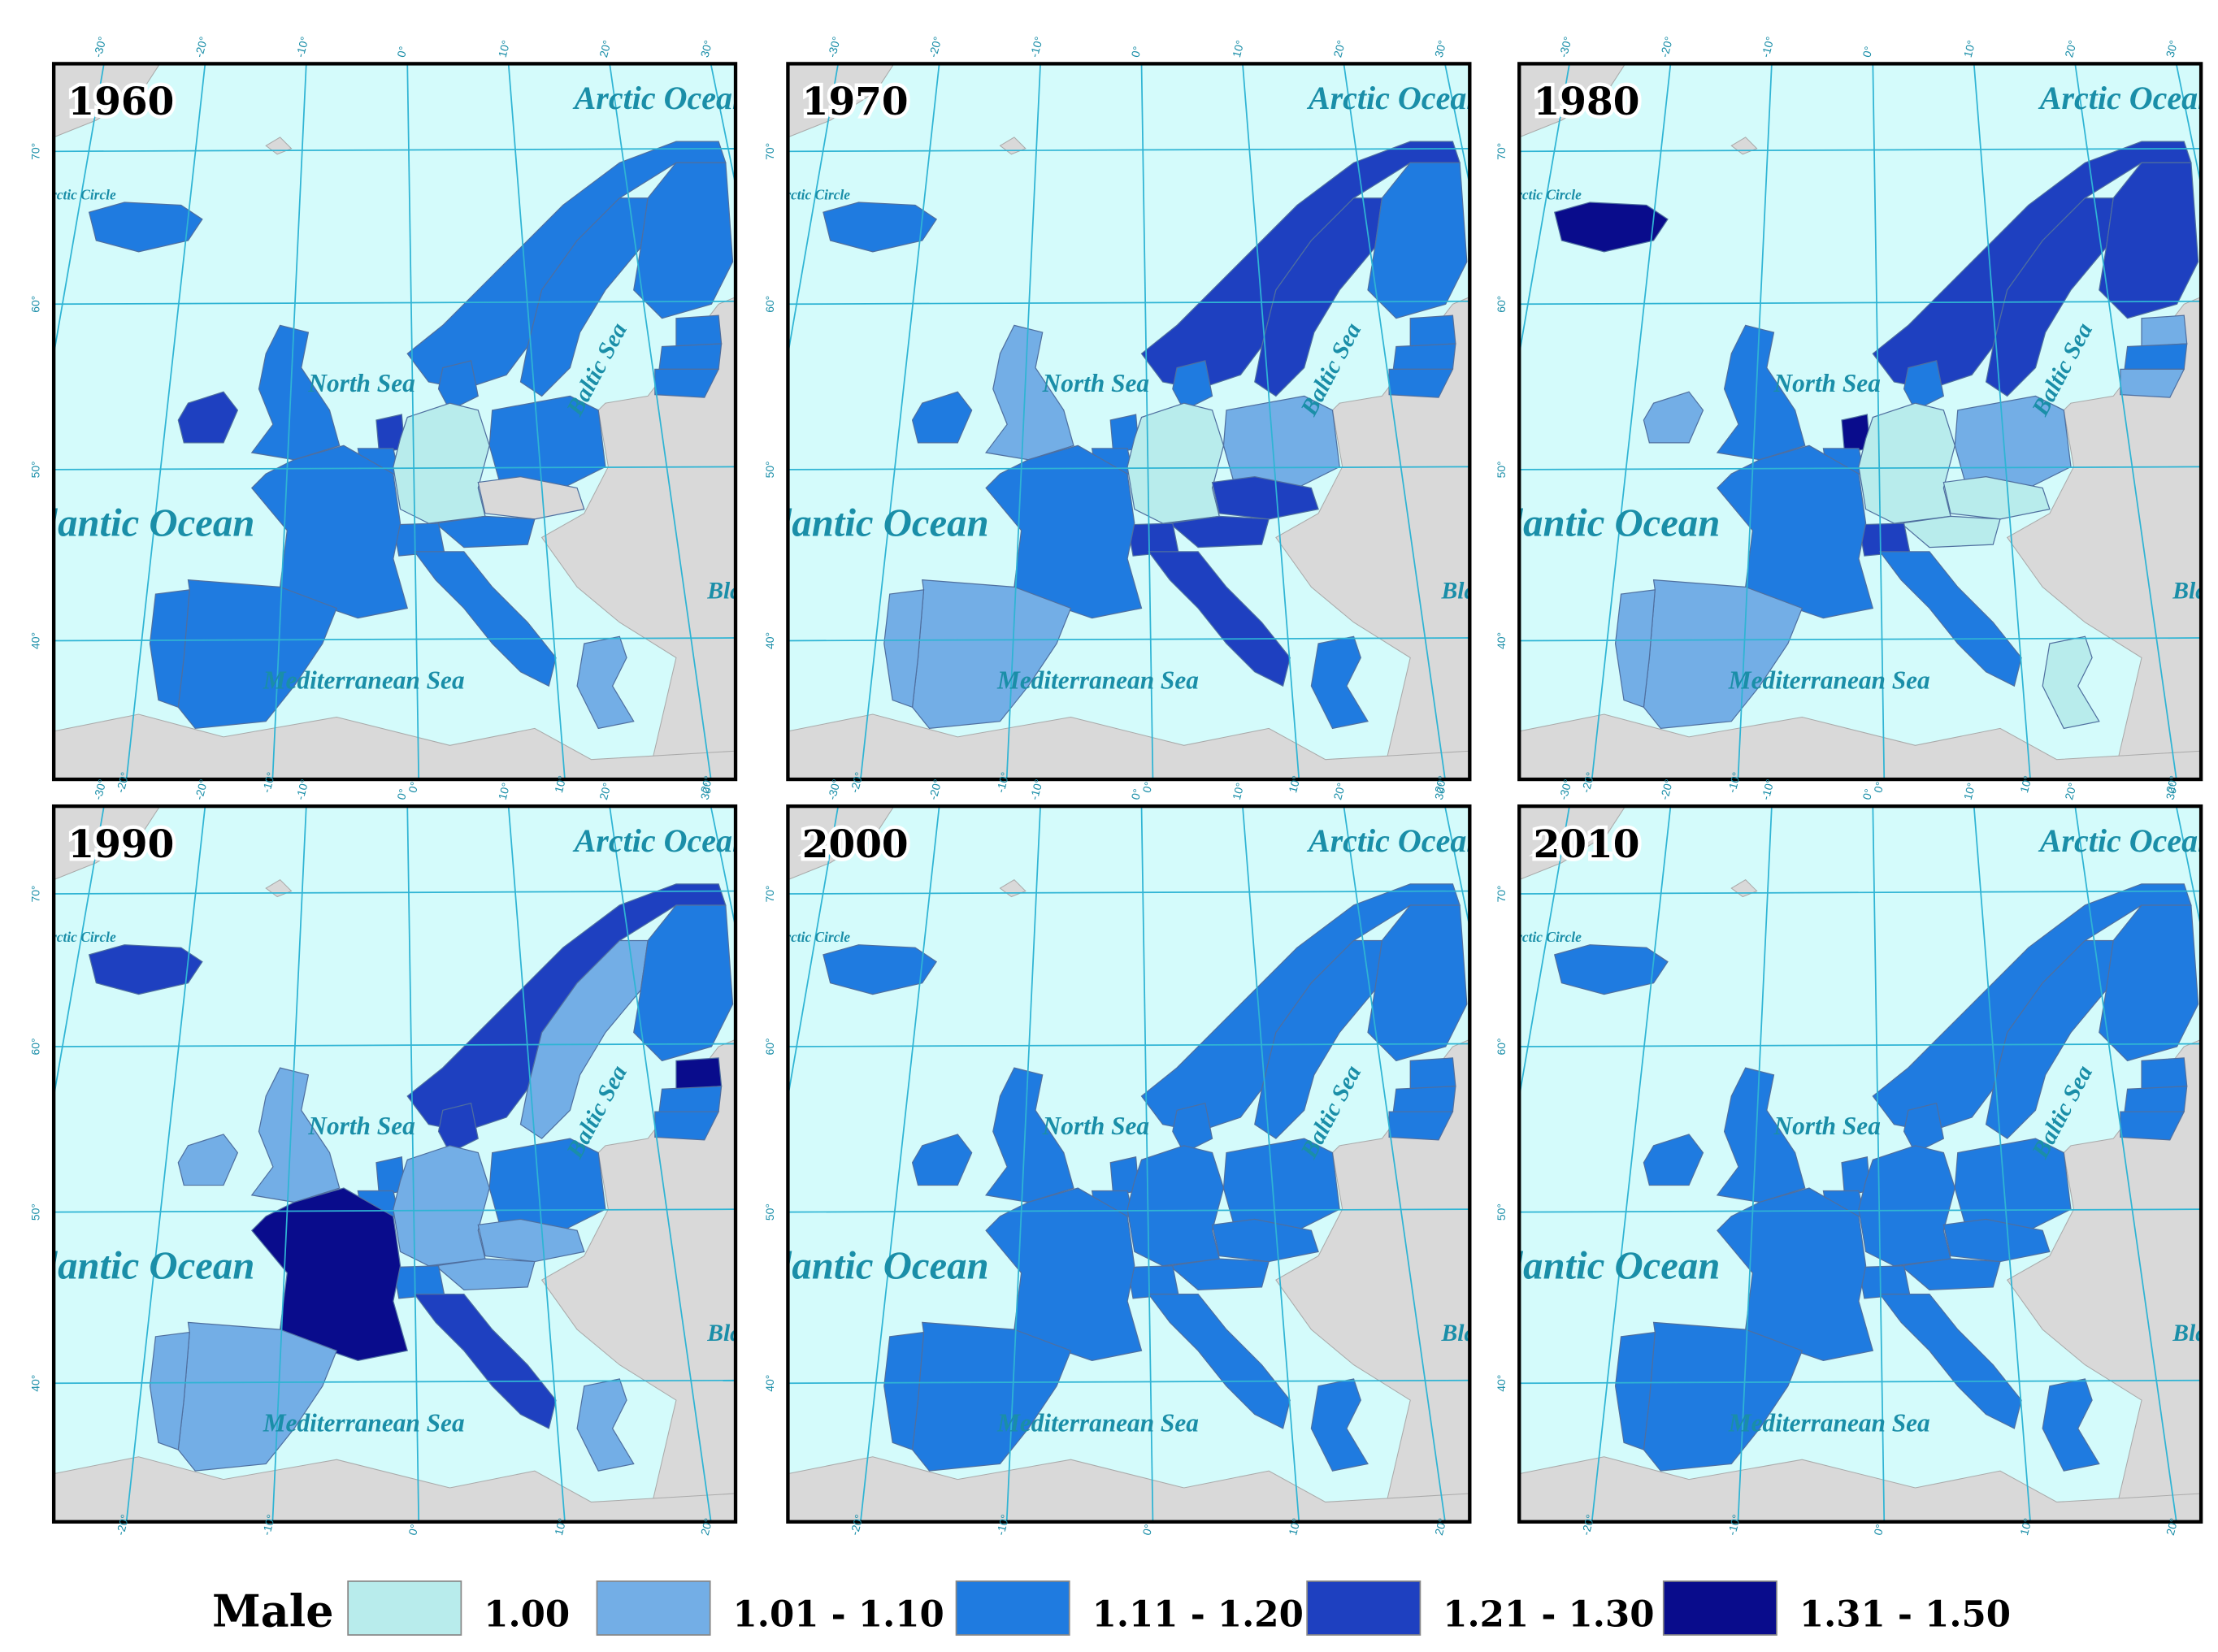 The width and height of the screenshot is (2218, 1652). Describe the element at coordinates (1147, 1530) in the screenshot. I see `lon-label: 0°` at that location.